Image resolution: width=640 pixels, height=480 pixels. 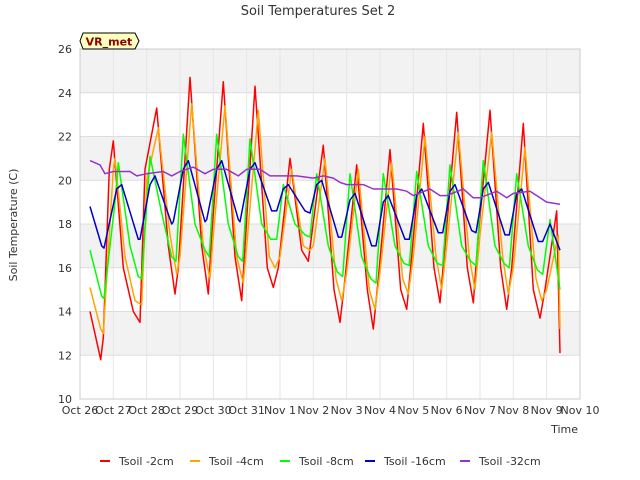 I want to click on x-tick-label: Nov 1, so click(x=280, y=410).